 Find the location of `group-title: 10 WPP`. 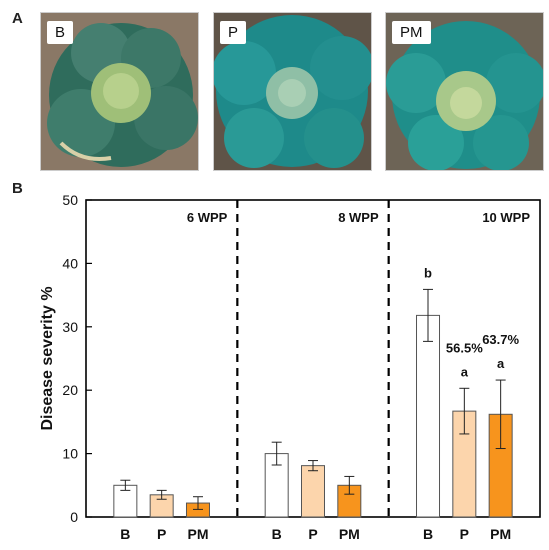

group-title: 10 WPP is located at coordinates (506, 217).